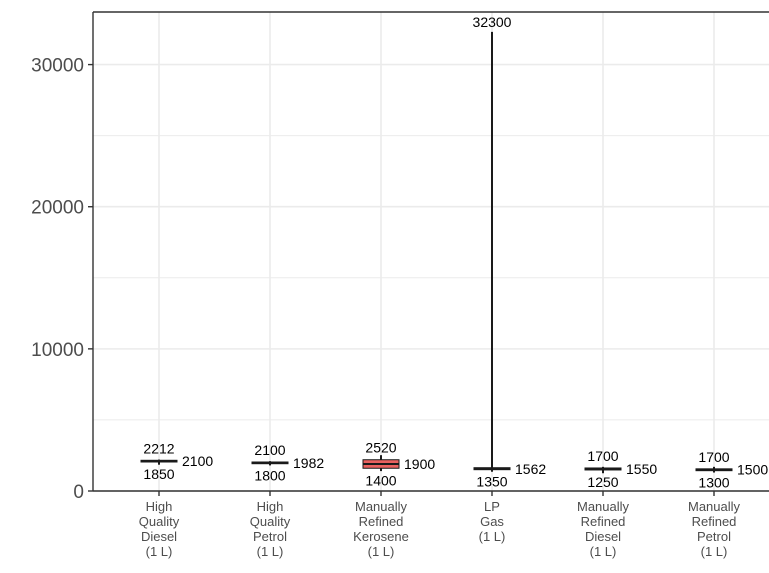 The width and height of the screenshot is (769, 573). I want to click on median-label: 1982, so click(308, 463).